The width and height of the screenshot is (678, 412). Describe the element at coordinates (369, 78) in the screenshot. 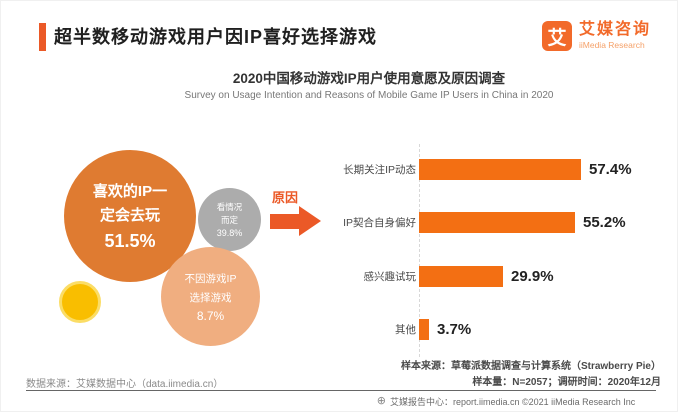

I see `chart-title-cn: 2020中国移动游戏IP用户使用意愿及原因调查` at that location.